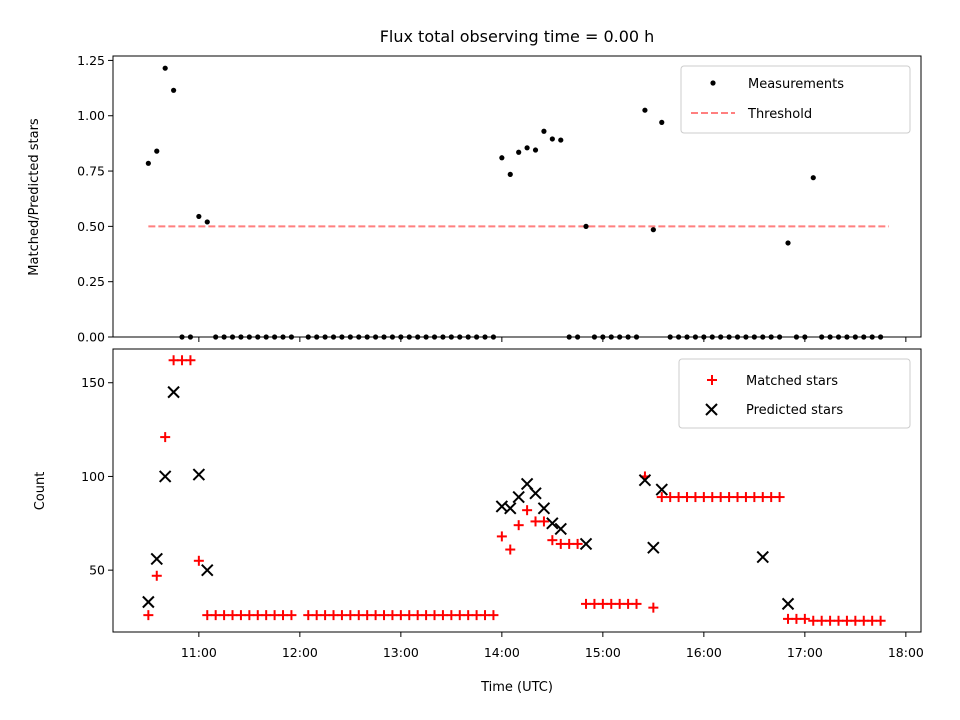 Image resolution: width=960 pixels, height=720 pixels. I want to click on legend-measurements-marker, so click(713, 83).